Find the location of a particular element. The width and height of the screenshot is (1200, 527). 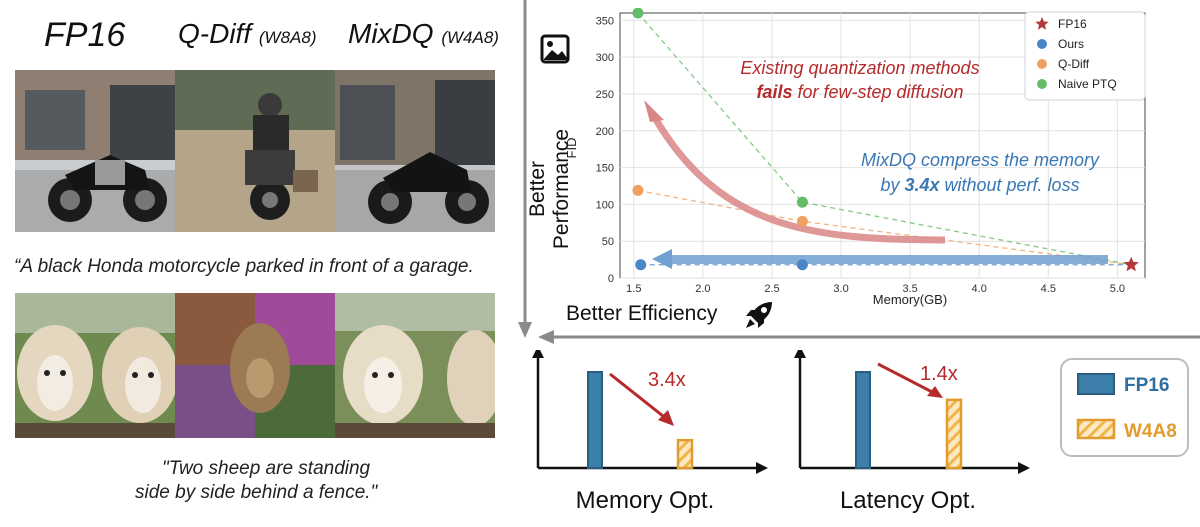

blue-annotation-bold: 3.4x is located at coordinates (922, 185).